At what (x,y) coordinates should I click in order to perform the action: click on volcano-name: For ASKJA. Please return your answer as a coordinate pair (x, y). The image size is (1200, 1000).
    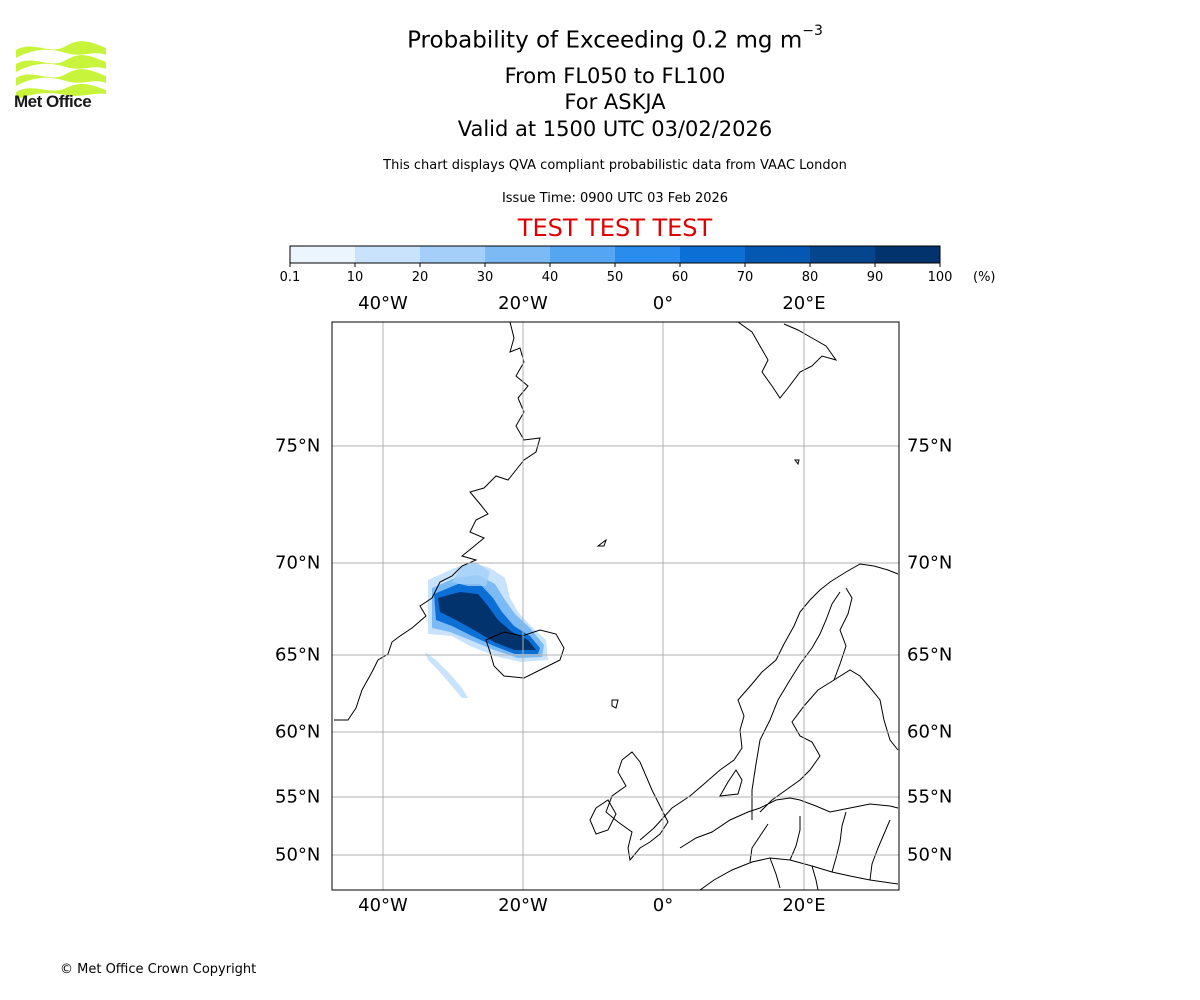
    Looking at the image, I should click on (615, 102).